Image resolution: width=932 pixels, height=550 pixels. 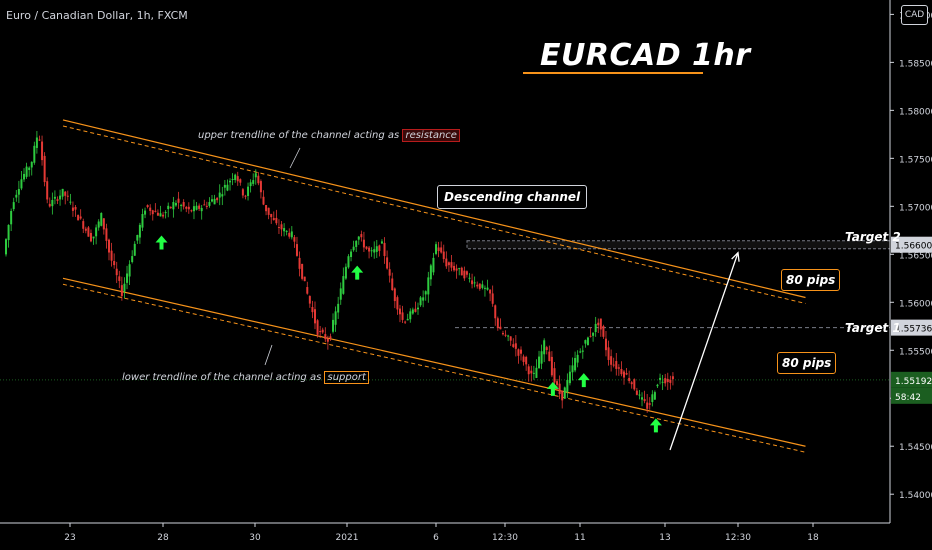 What do you see at coordinates (579, 538) in the screenshot?
I see `time-tick-label: 11` at bounding box center [579, 538].